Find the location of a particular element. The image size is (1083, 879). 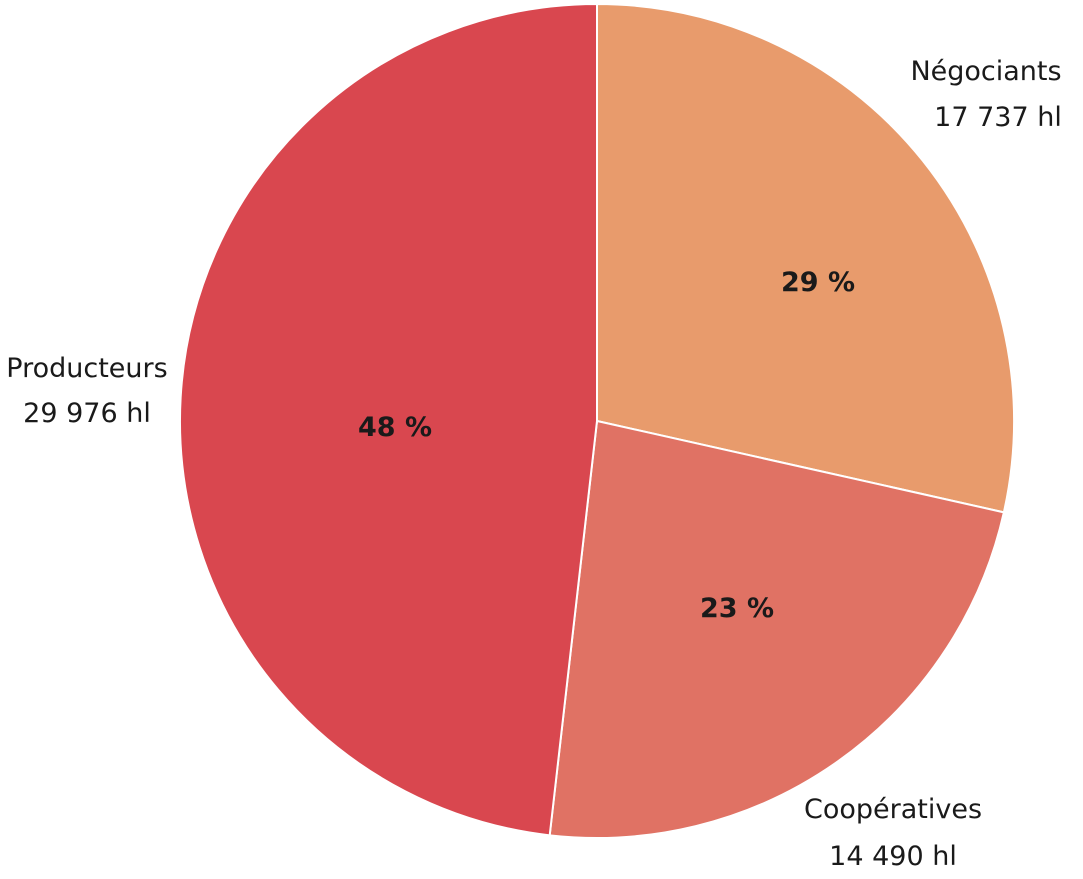

percent-label-cooperatives: 23 % is located at coordinates (737, 608).